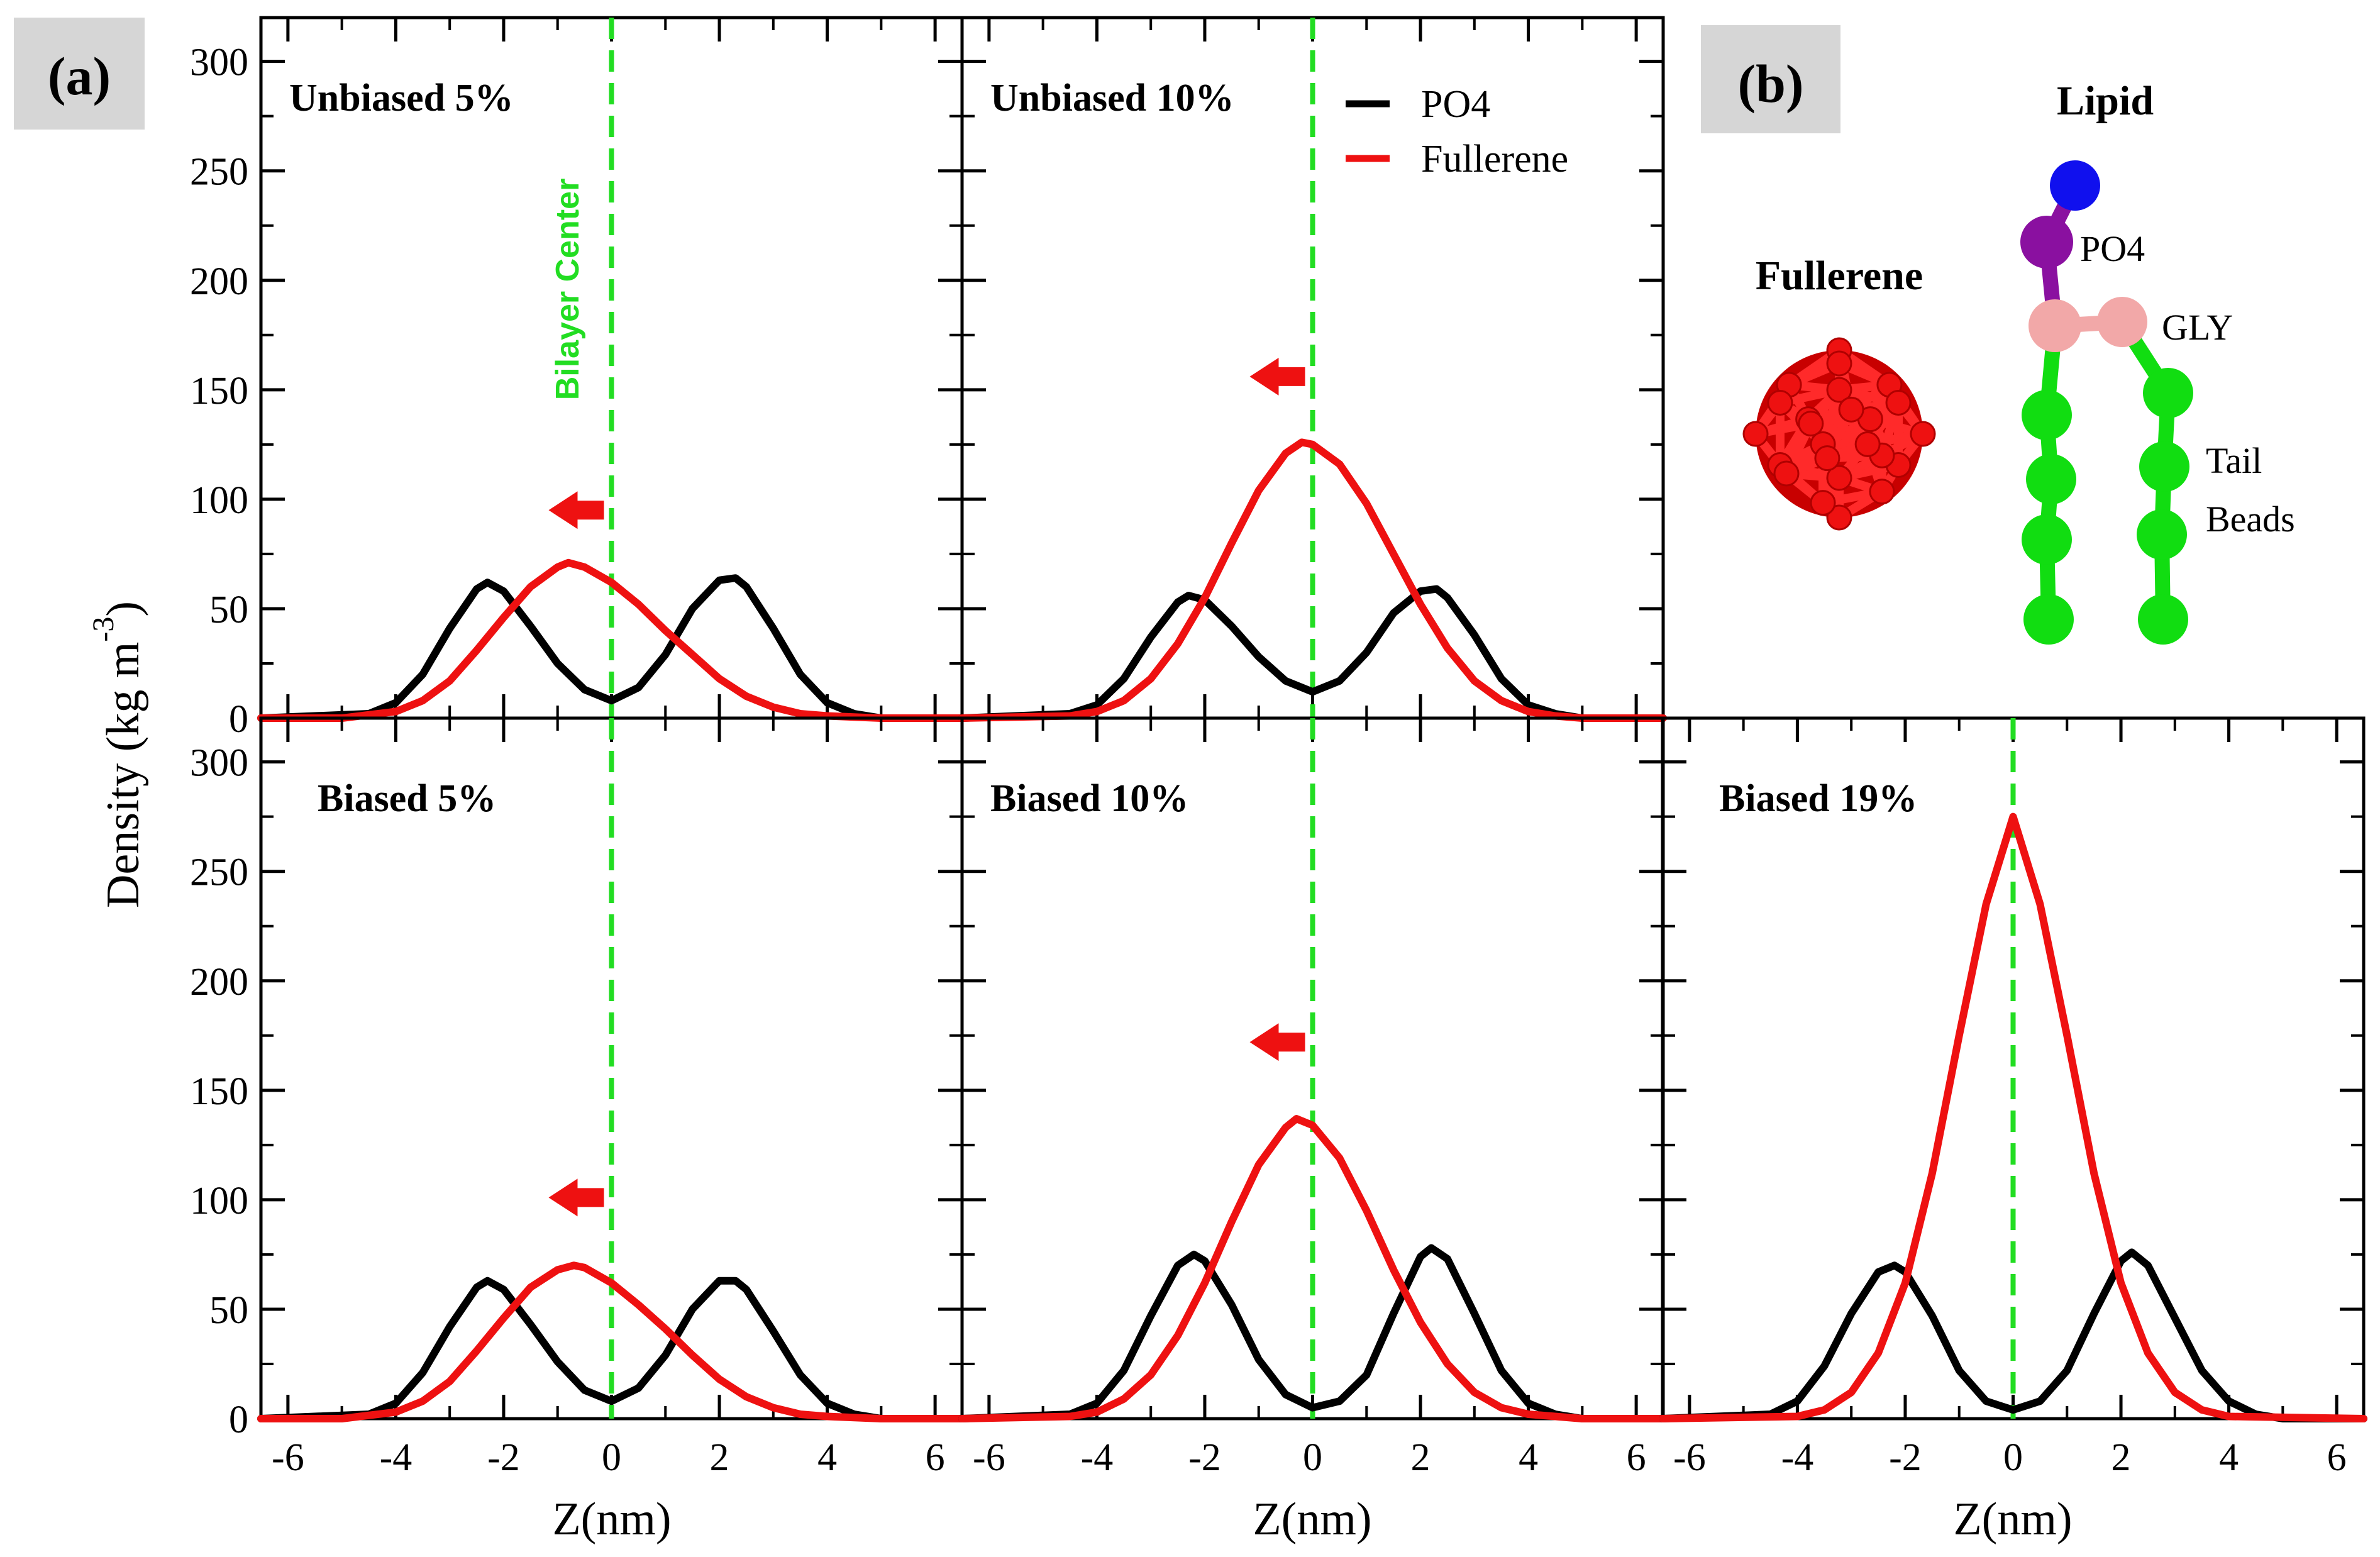  What do you see at coordinates (2075, 185) in the screenshot?
I see `head-bead` at bounding box center [2075, 185].